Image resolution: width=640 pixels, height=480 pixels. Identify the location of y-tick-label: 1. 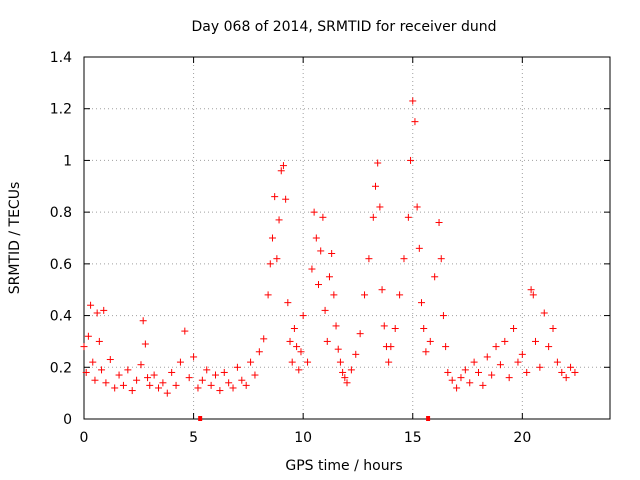
(67, 161).